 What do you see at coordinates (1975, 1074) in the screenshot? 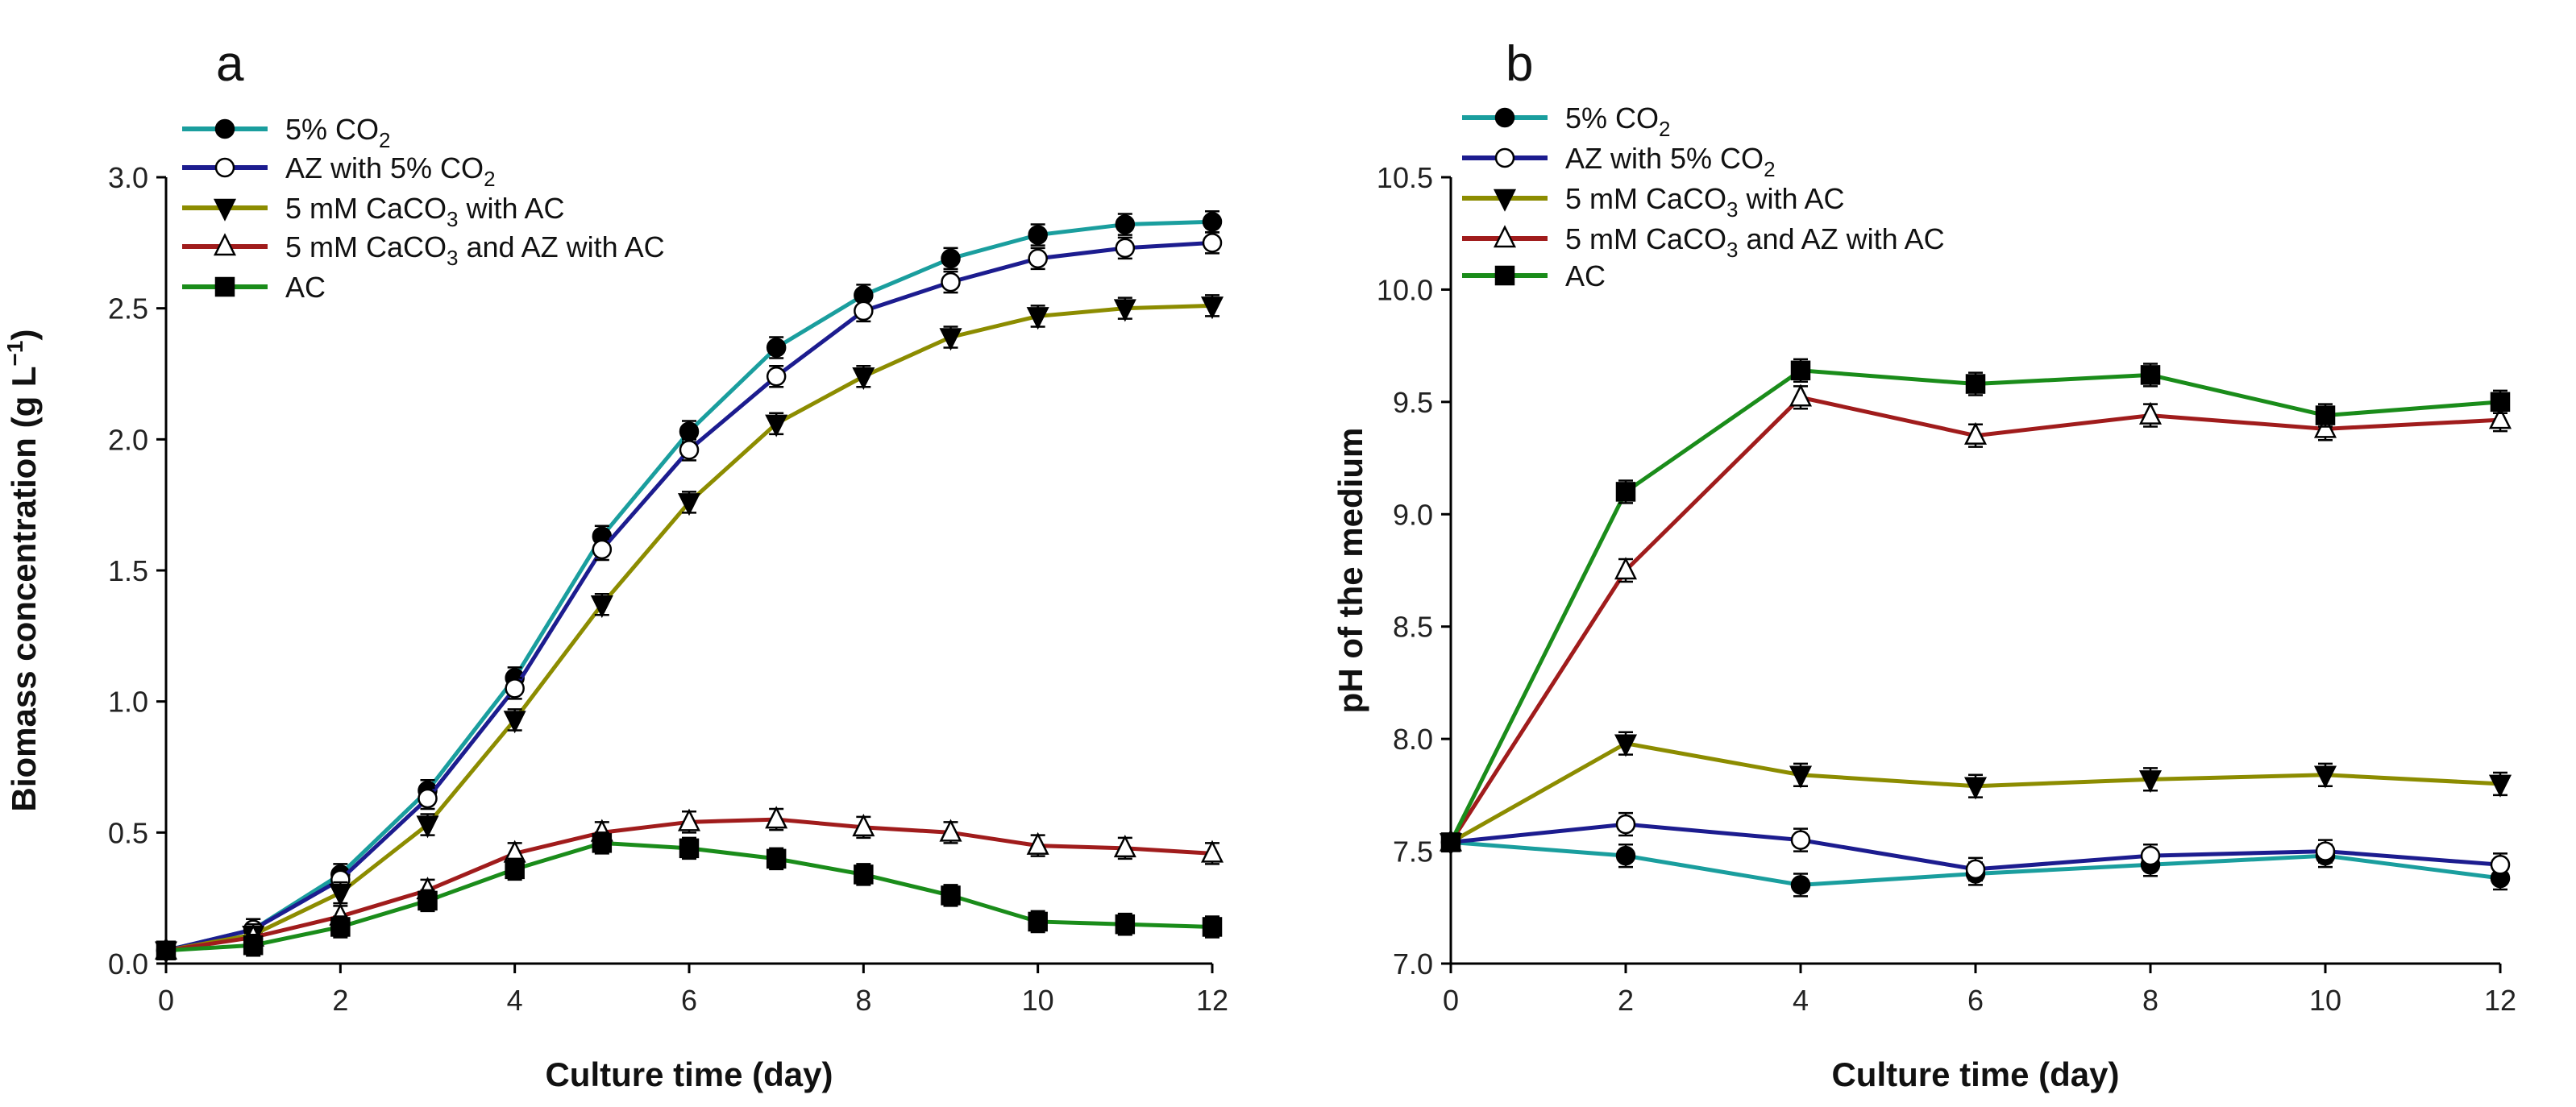
I see `x-axis-title: Culture time (day)` at bounding box center [1975, 1074].